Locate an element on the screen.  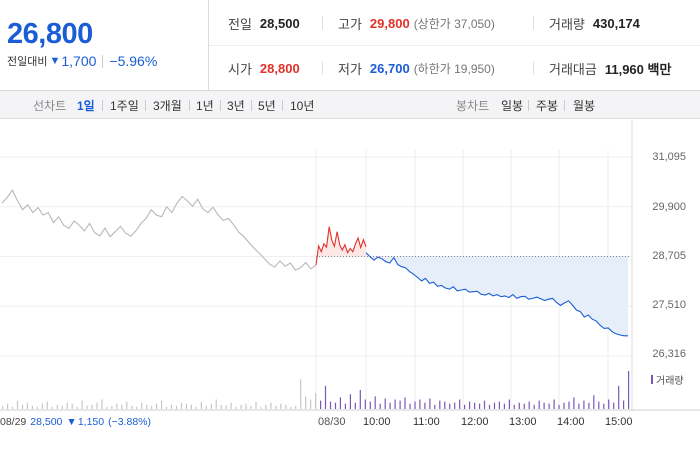
prev-day-change: 1,150 is located at coordinates (91, 422).